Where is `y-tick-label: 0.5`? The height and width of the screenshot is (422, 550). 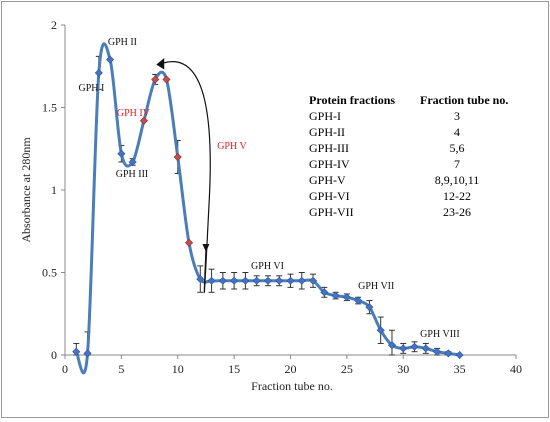
y-tick-label: 0.5 is located at coordinates (49, 273).